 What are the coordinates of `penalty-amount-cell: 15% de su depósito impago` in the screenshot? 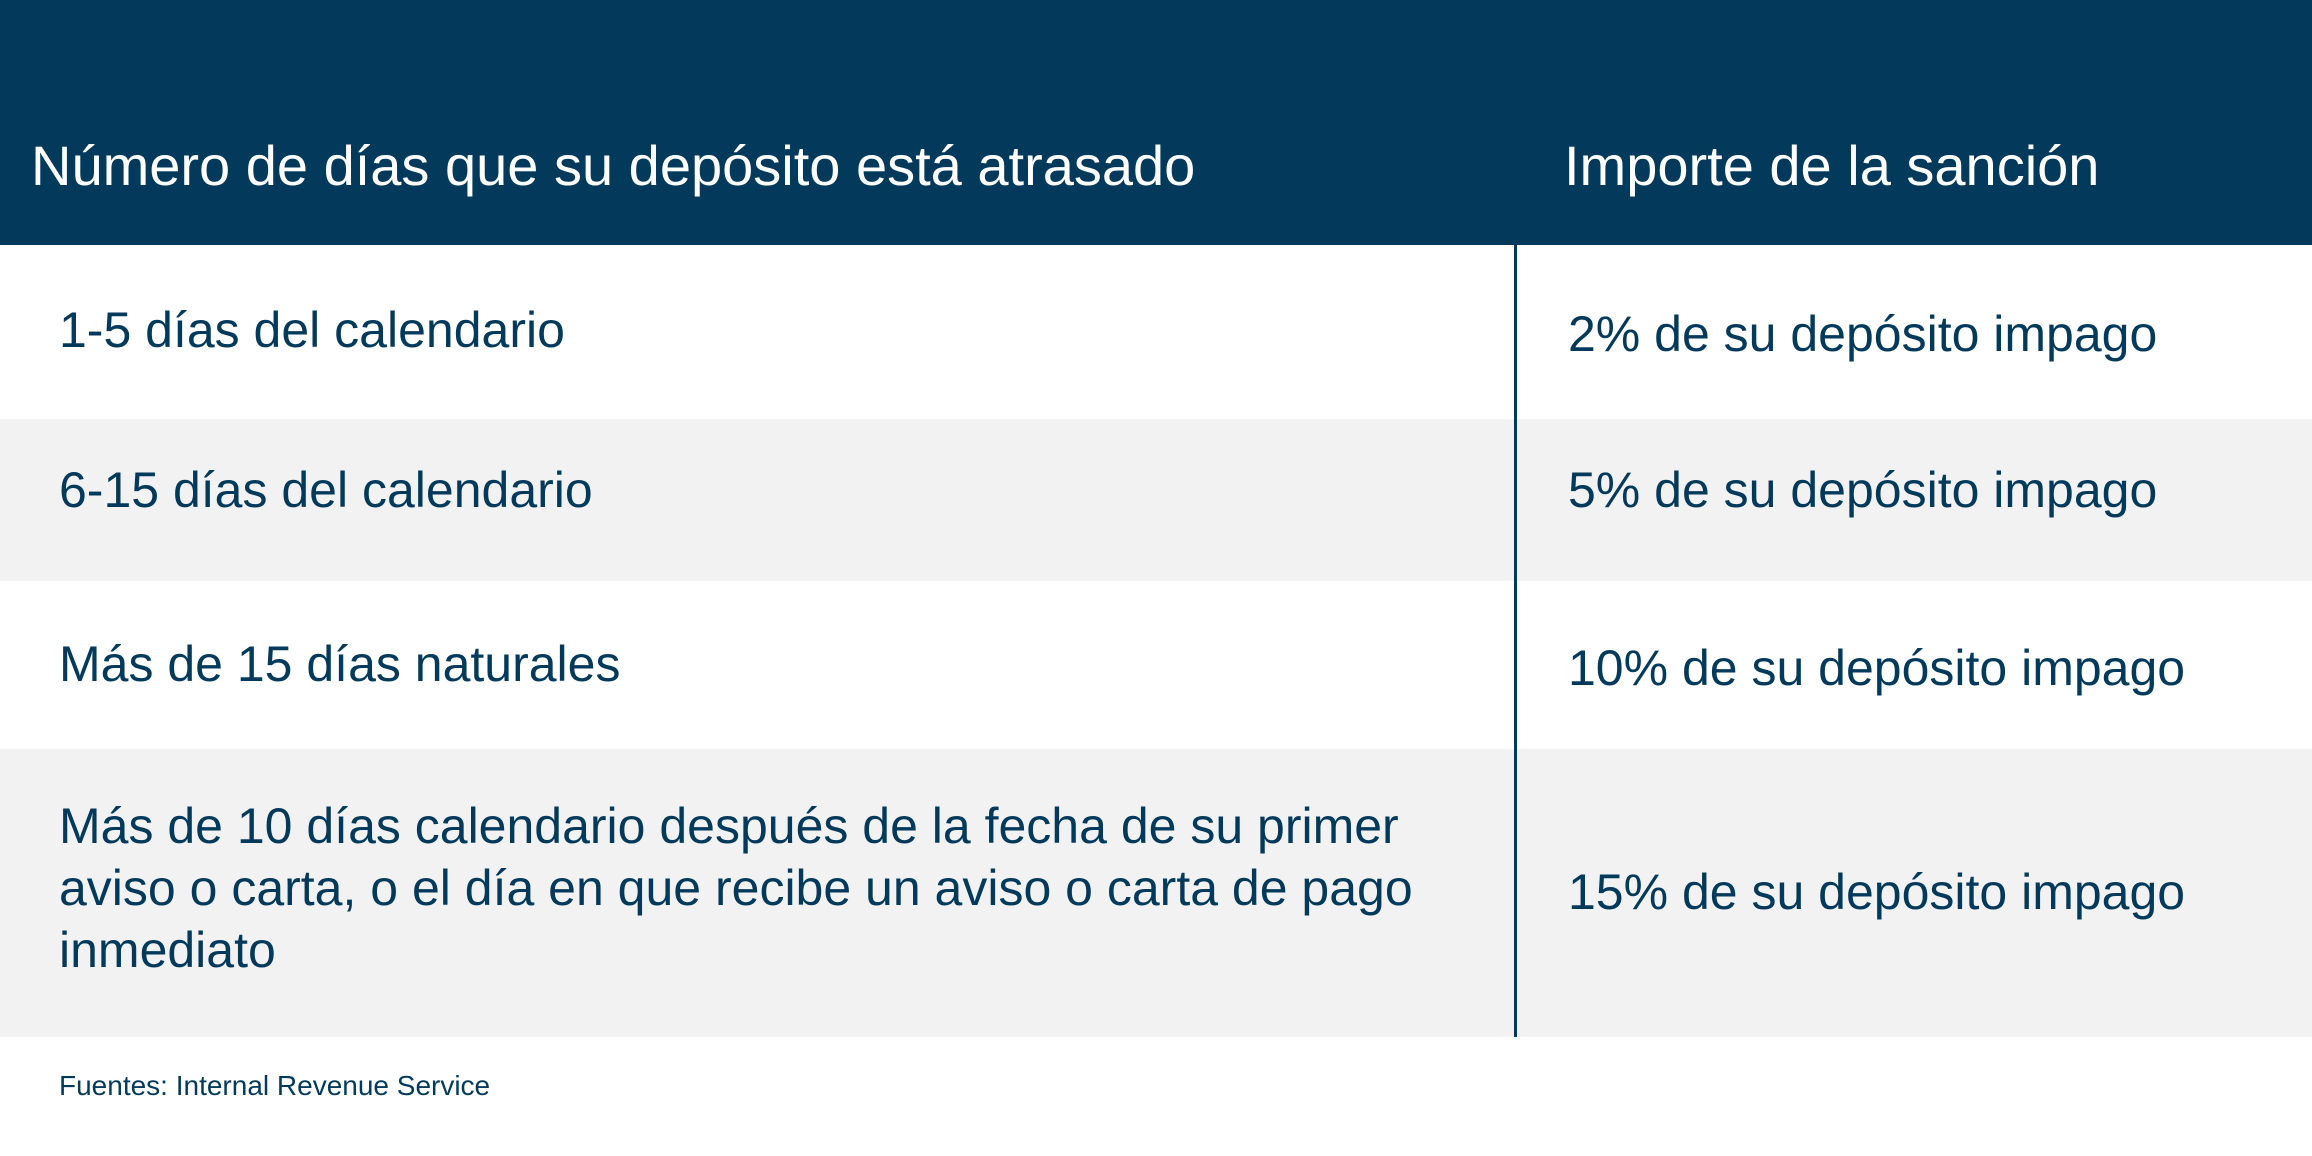 It's located at (1877, 892).